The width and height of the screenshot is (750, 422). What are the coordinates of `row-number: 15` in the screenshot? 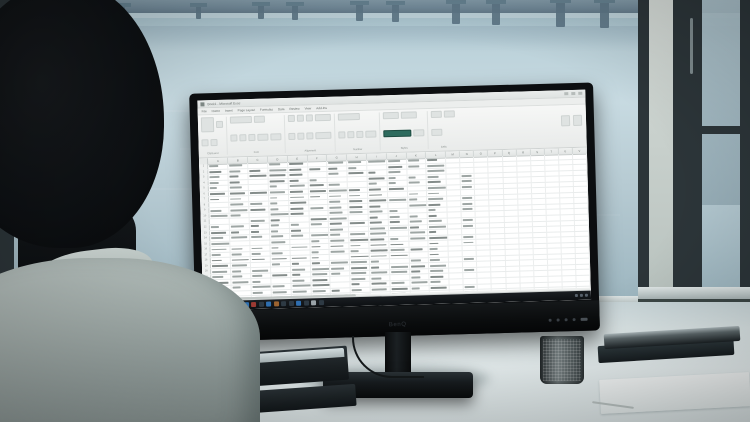 It's located at (206, 244).